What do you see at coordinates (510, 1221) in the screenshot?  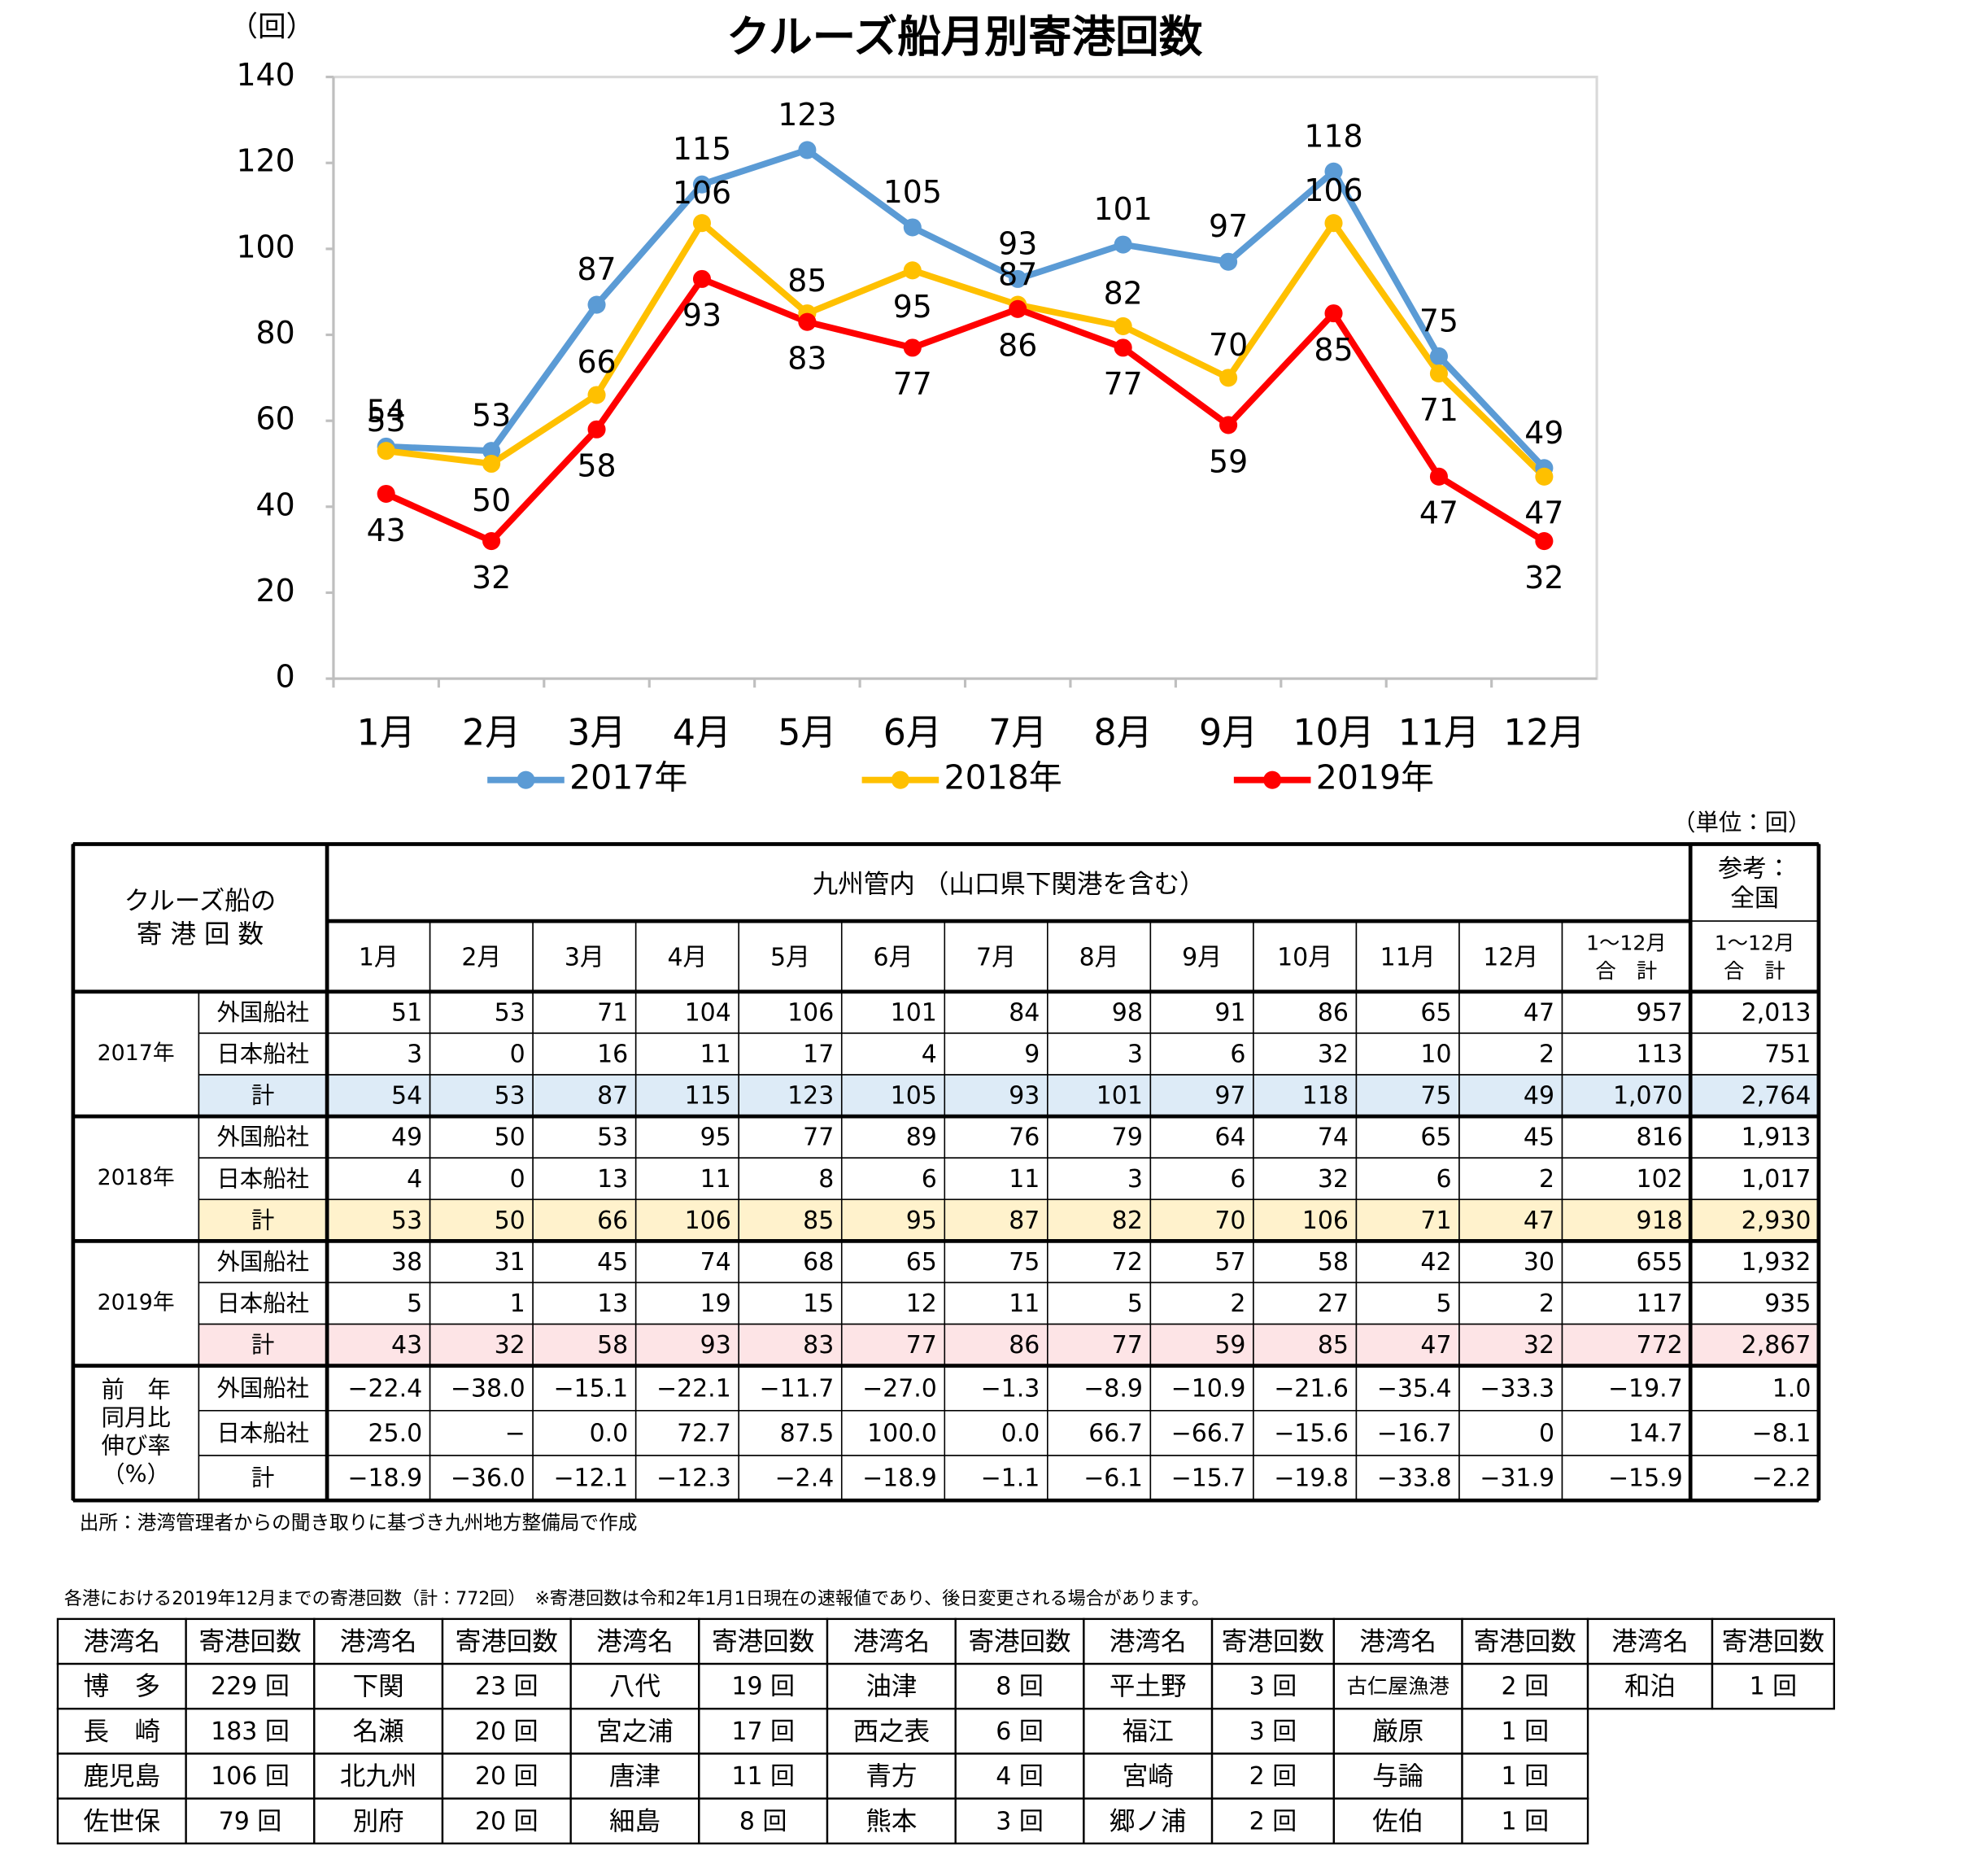 I see `table-value: 50` at bounding box center [510, 1221].